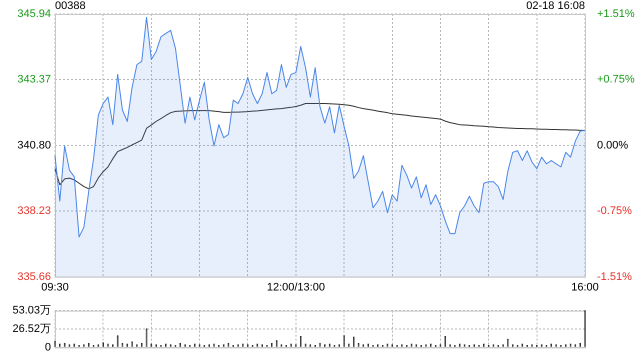 The image size is (640, 360). I want to click on y2-tick-label: +0.75%, so click(616, 80).